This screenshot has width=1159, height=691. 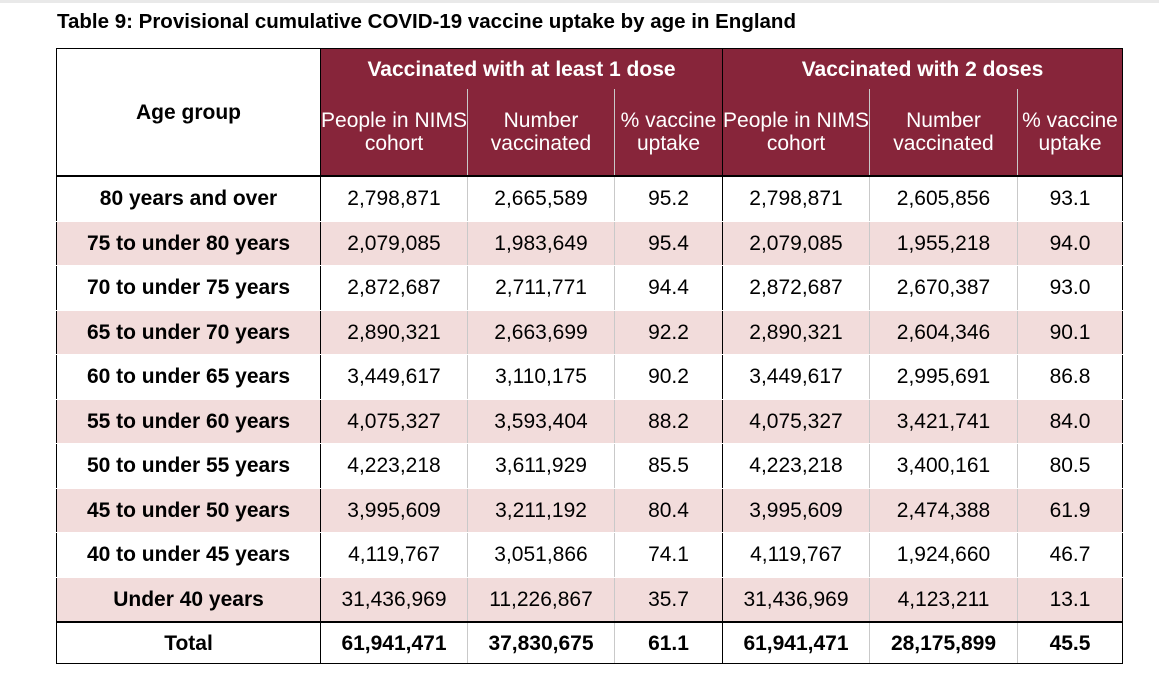 What do you see at coordinates (188, 510) in the screenshot?
I see `age-cell: 45 to under 50 years` at bounding box center [188, 510].